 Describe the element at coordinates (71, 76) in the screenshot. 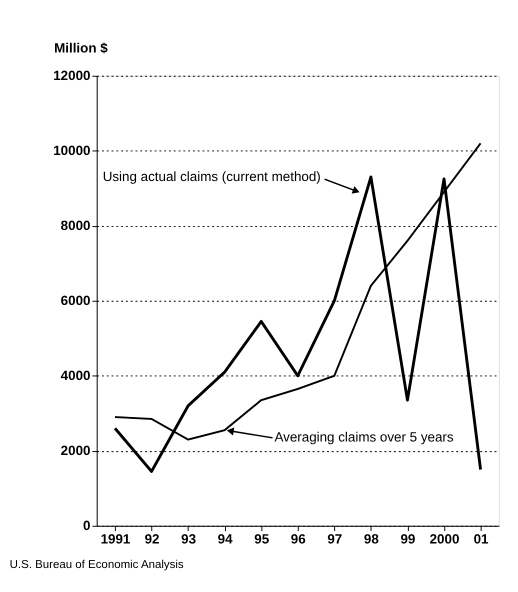

I see `y-tick-label: 12000` at that location.